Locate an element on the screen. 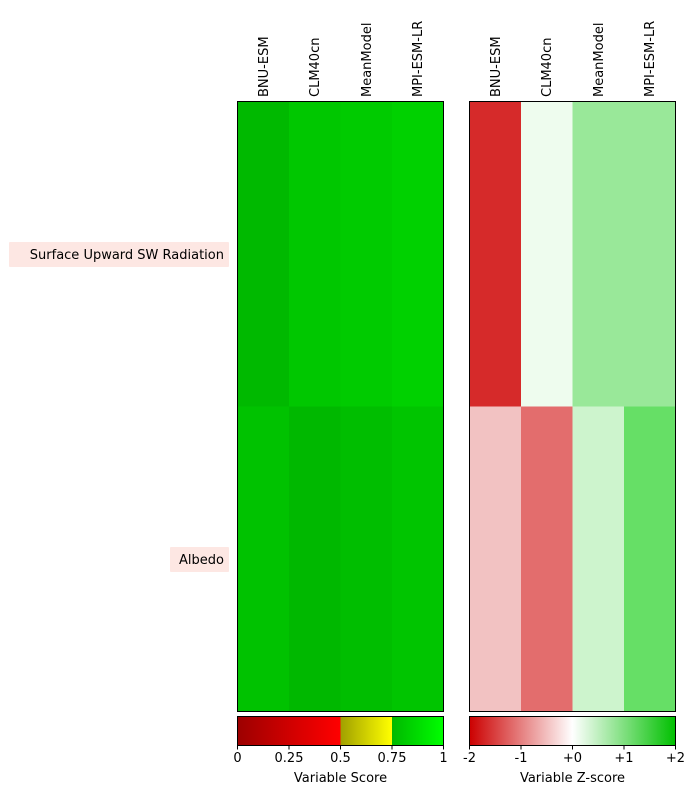 Image resolution: width=700 pixels, height=800 pixels. score-col-label: BNU-ESM is located at coordinates (264, 66).